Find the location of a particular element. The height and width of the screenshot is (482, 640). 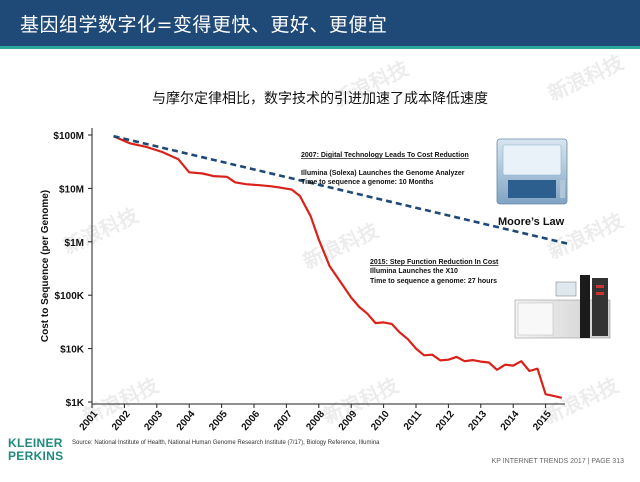

y-axis-label: Cost to Sequence (per Genome) is located at coordinates (45, 266).